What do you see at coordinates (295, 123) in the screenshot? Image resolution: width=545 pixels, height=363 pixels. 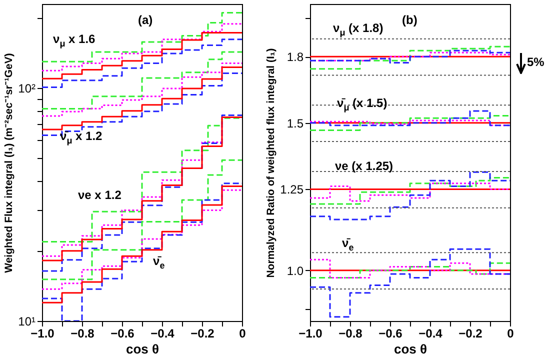 I see `y-tick-label: 1.5` at bounding box center [295, 123].